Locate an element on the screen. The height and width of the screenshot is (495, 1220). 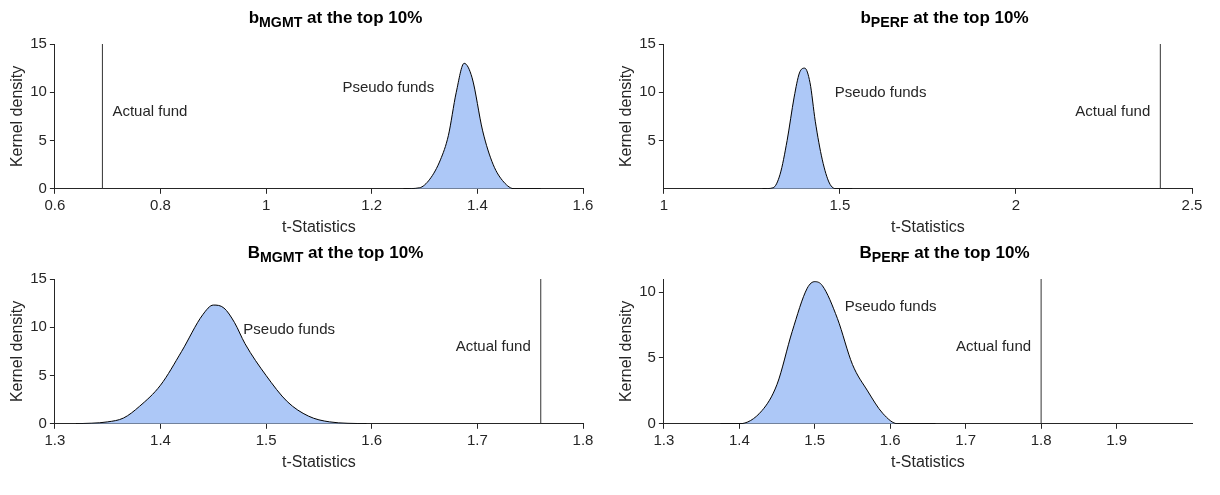
chart-title: b$_{MGMT}$ at the top 10% is located at coordinates (335, 20).